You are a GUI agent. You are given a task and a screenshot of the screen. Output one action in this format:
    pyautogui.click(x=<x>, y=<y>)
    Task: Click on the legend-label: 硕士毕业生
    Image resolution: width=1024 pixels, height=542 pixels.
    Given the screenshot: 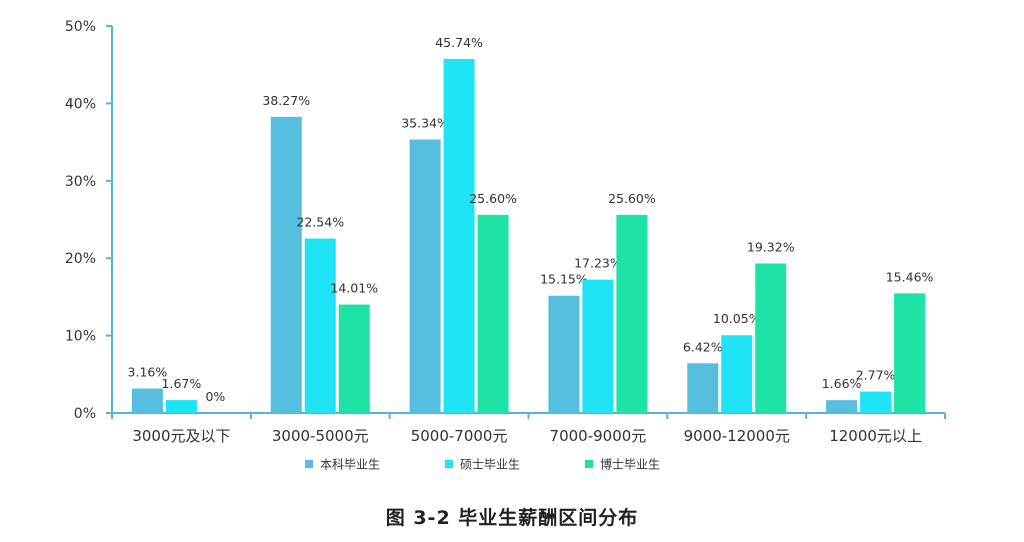 What is the action you would take?
    pyautogui.click(x=490, y=465)
    